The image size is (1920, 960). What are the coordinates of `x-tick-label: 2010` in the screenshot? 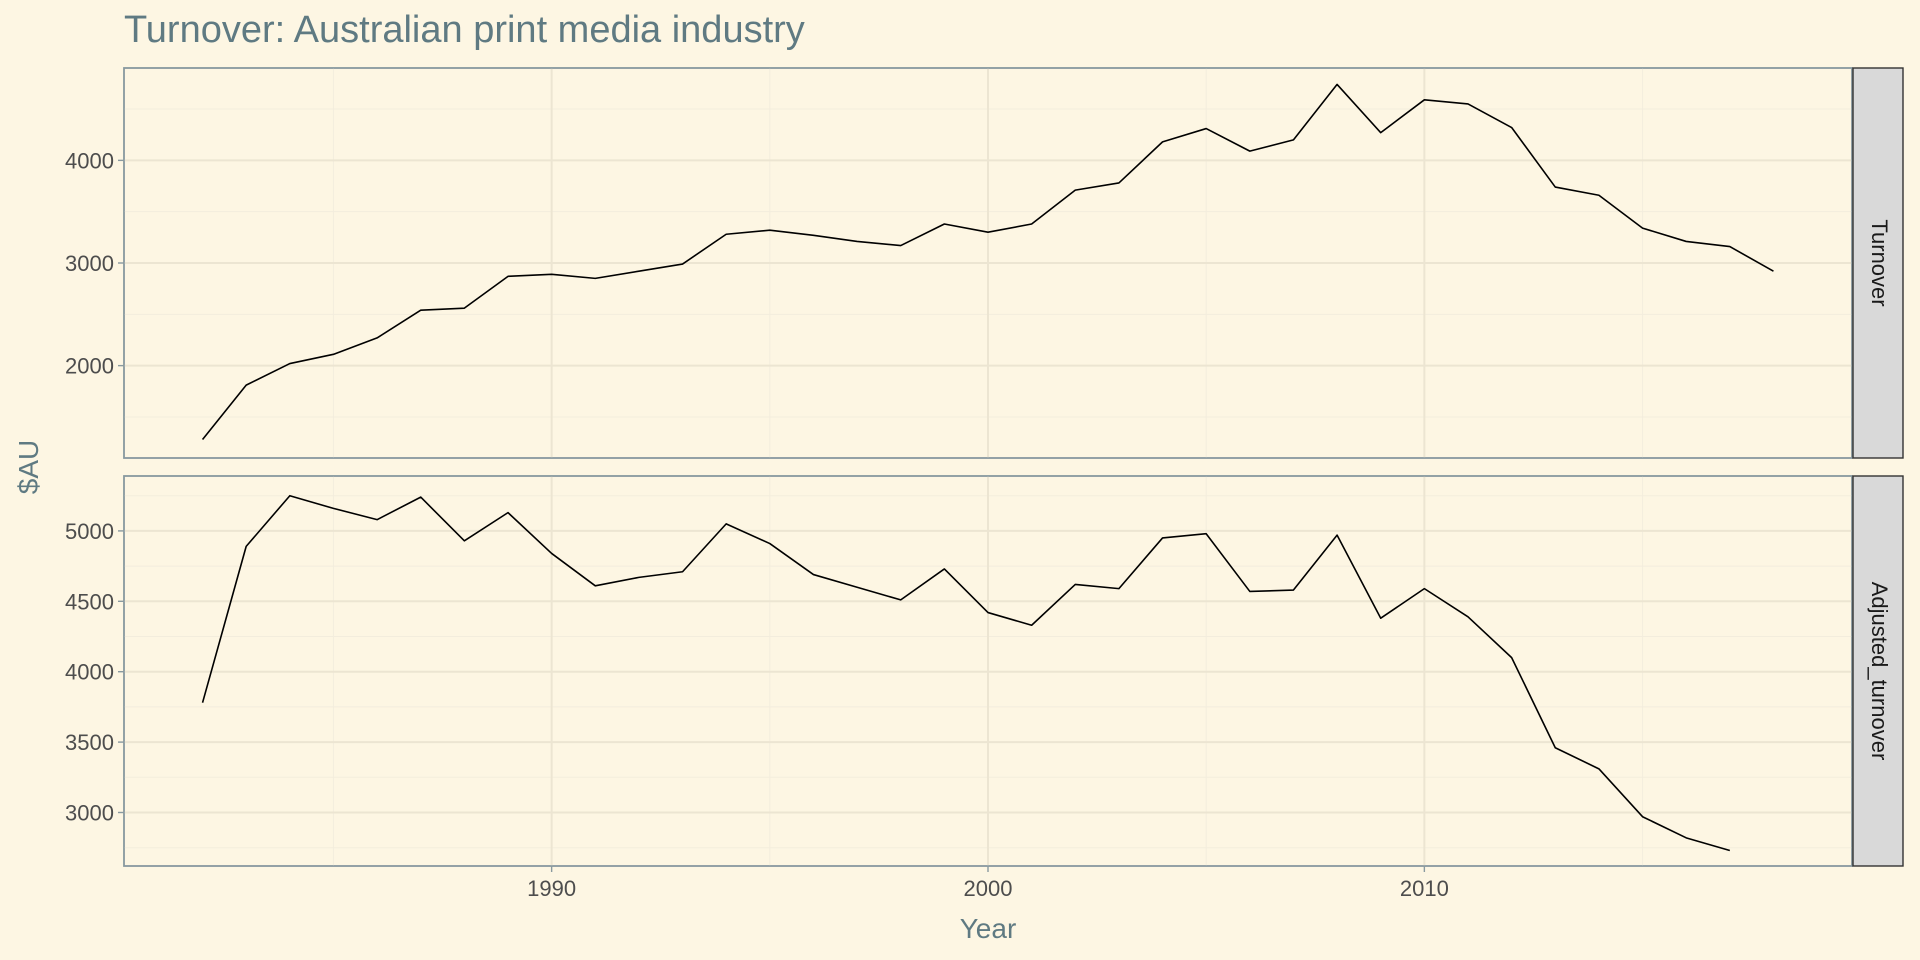 It's located at (1424, 888).